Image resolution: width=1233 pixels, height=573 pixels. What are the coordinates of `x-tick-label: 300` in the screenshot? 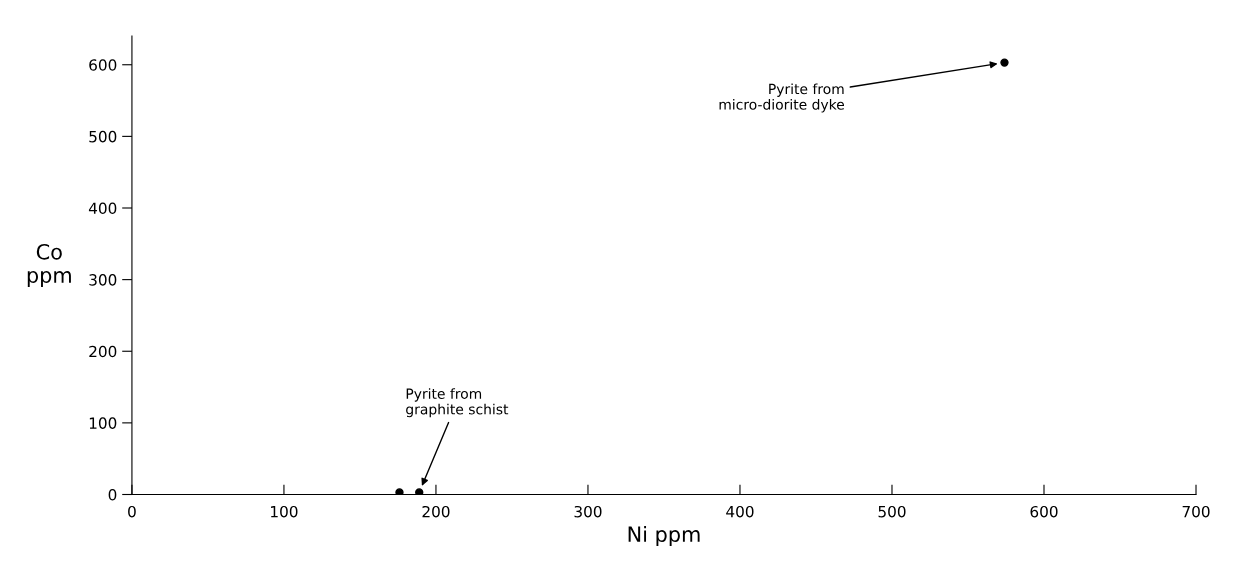 It's located at (588, 511).